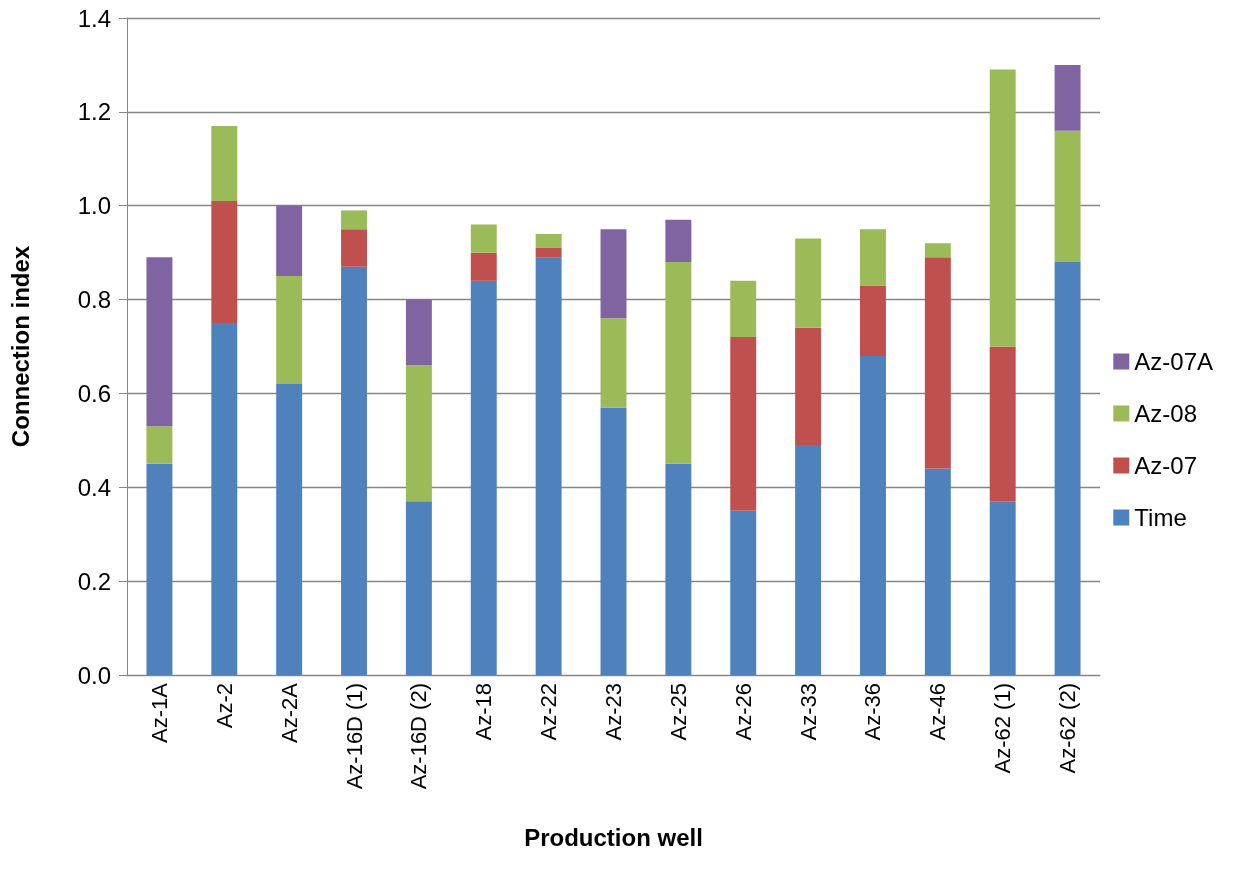 The width and height of the screenshot is (1238, 879). I want to click on y-tick-label: 0.4, so click(94, 487).